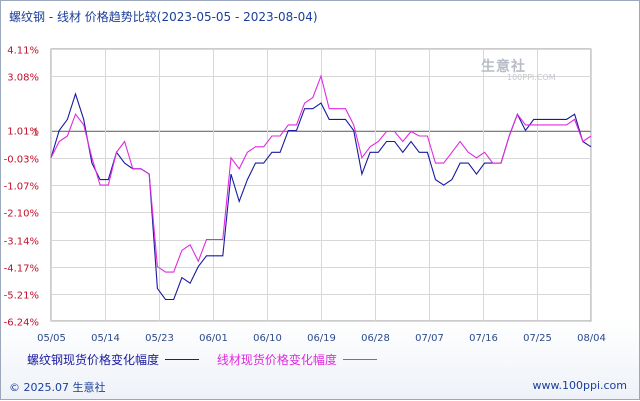  What do you see at coordinates (163, 17) in the screenshot?
I see `chart-title: 螺纹钢 - 线材 价格趋势比较(2023-05-05 - 2023-08-04)` at bounding box center [163, 17].